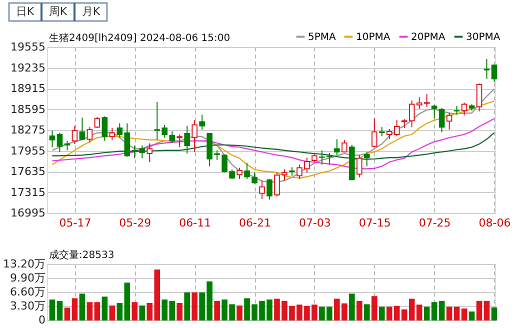 The width and height of the screenshot is (520, 328). I want to click on y-tick-label: 17635, so click(28, 171).